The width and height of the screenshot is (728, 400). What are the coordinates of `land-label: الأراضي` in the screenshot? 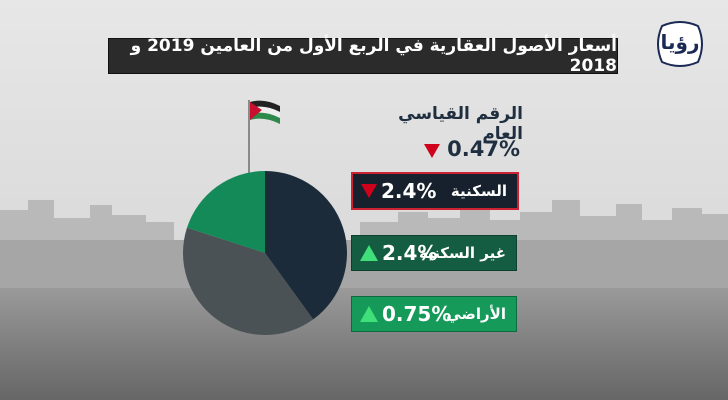 It's located at (476, 314).